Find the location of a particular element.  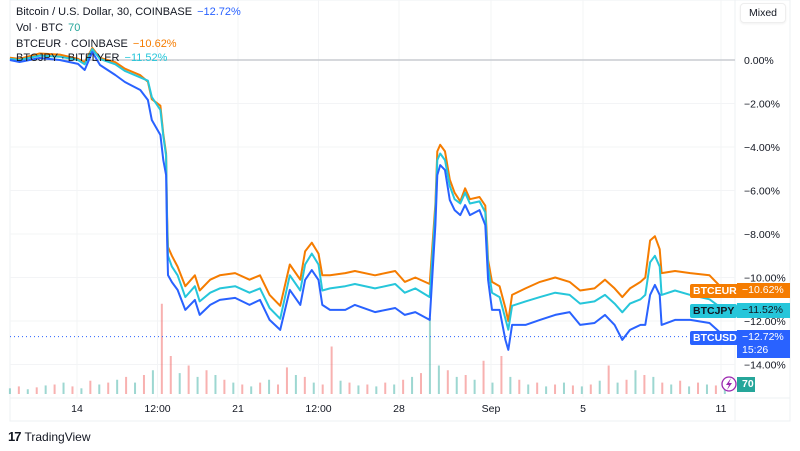

tradingview-logo-icon: 17 is located at coordinates (15, 436).